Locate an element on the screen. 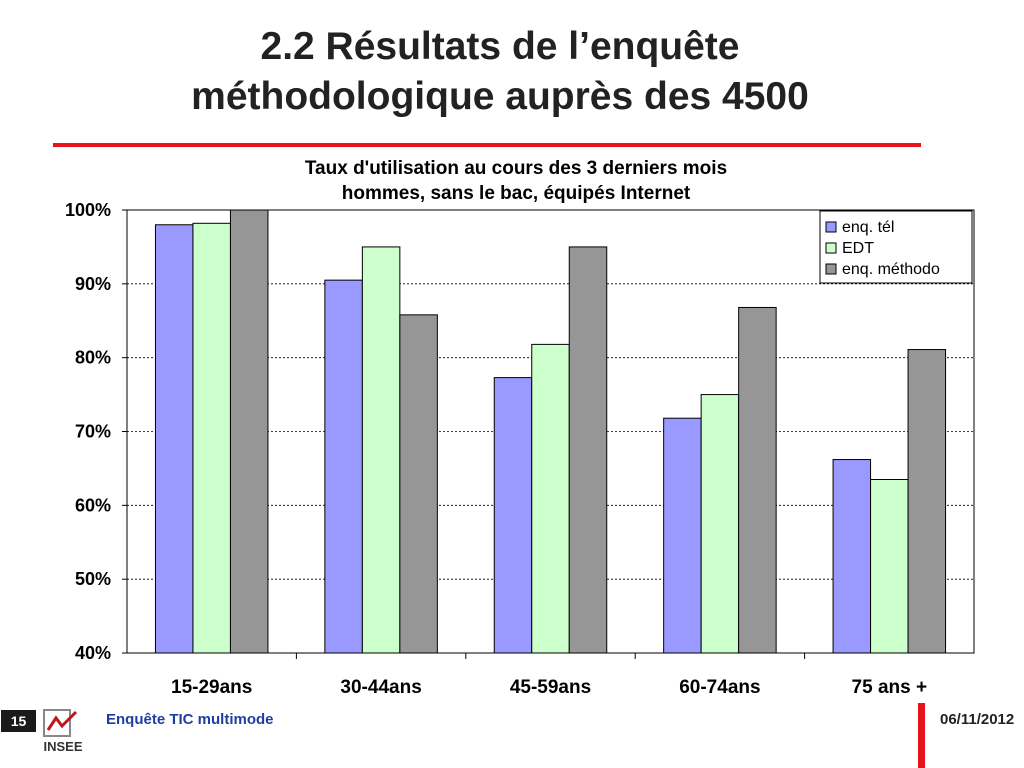 The height and width of the screenshot is (768, 1024). page-number: 15 is located at coordinates (18, 721).